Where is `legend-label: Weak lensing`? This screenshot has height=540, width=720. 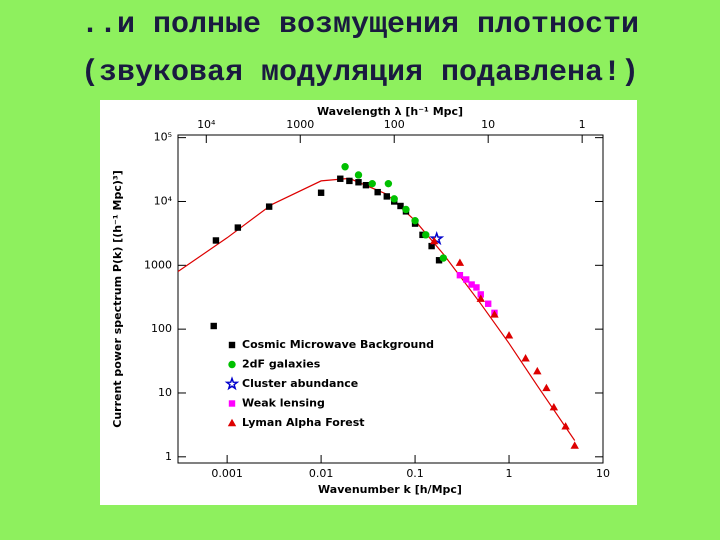 legend-label: Weak lensing is located at coordinates (283, 403).